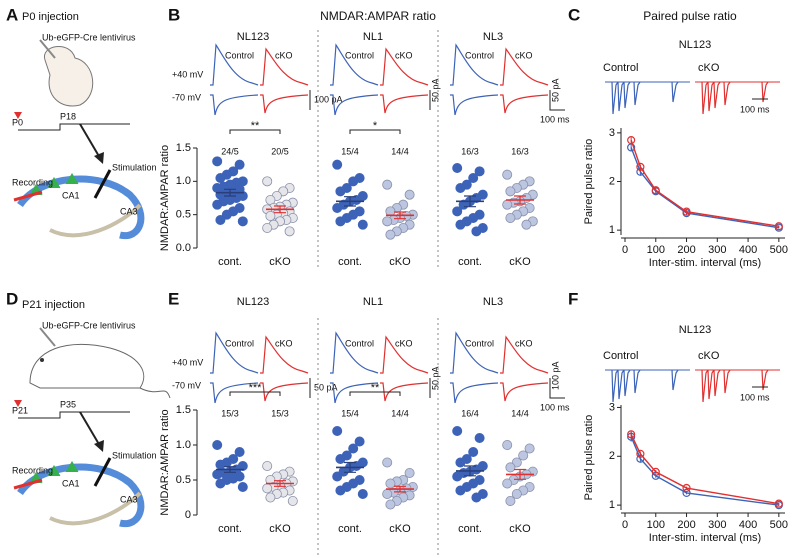 The image size is (800, 558). Describe the element at coordinates (186, 385) in the screenshot. I see `voltage-label: -70 mV` at that location.